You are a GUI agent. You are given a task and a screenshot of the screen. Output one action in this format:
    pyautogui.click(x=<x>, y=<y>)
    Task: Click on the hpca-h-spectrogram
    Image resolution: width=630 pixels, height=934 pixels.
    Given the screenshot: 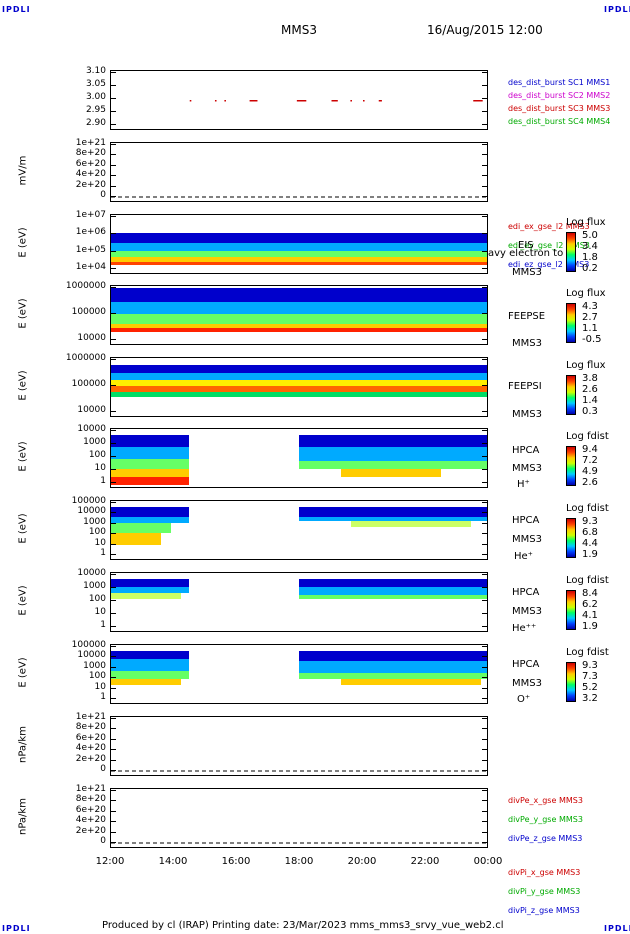 What is the action you would take?
    pyautogui.click(x=299, y=460)
    